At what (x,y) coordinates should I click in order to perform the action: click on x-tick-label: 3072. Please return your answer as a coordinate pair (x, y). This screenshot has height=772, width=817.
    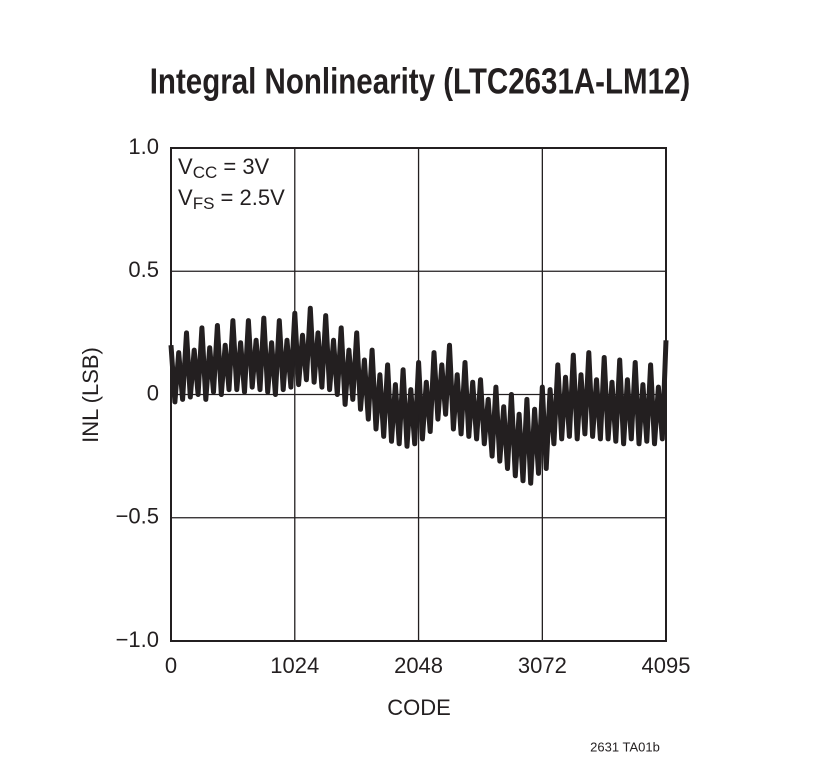
    Looking at the image, I should click on (542, 665).